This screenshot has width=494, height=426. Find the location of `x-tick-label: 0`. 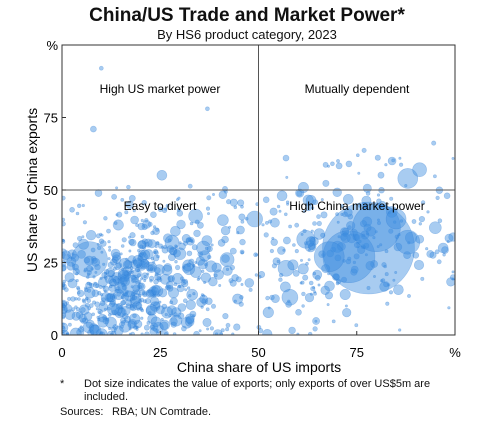

x-tick-label: 0 is located at coordinates (61, 352).